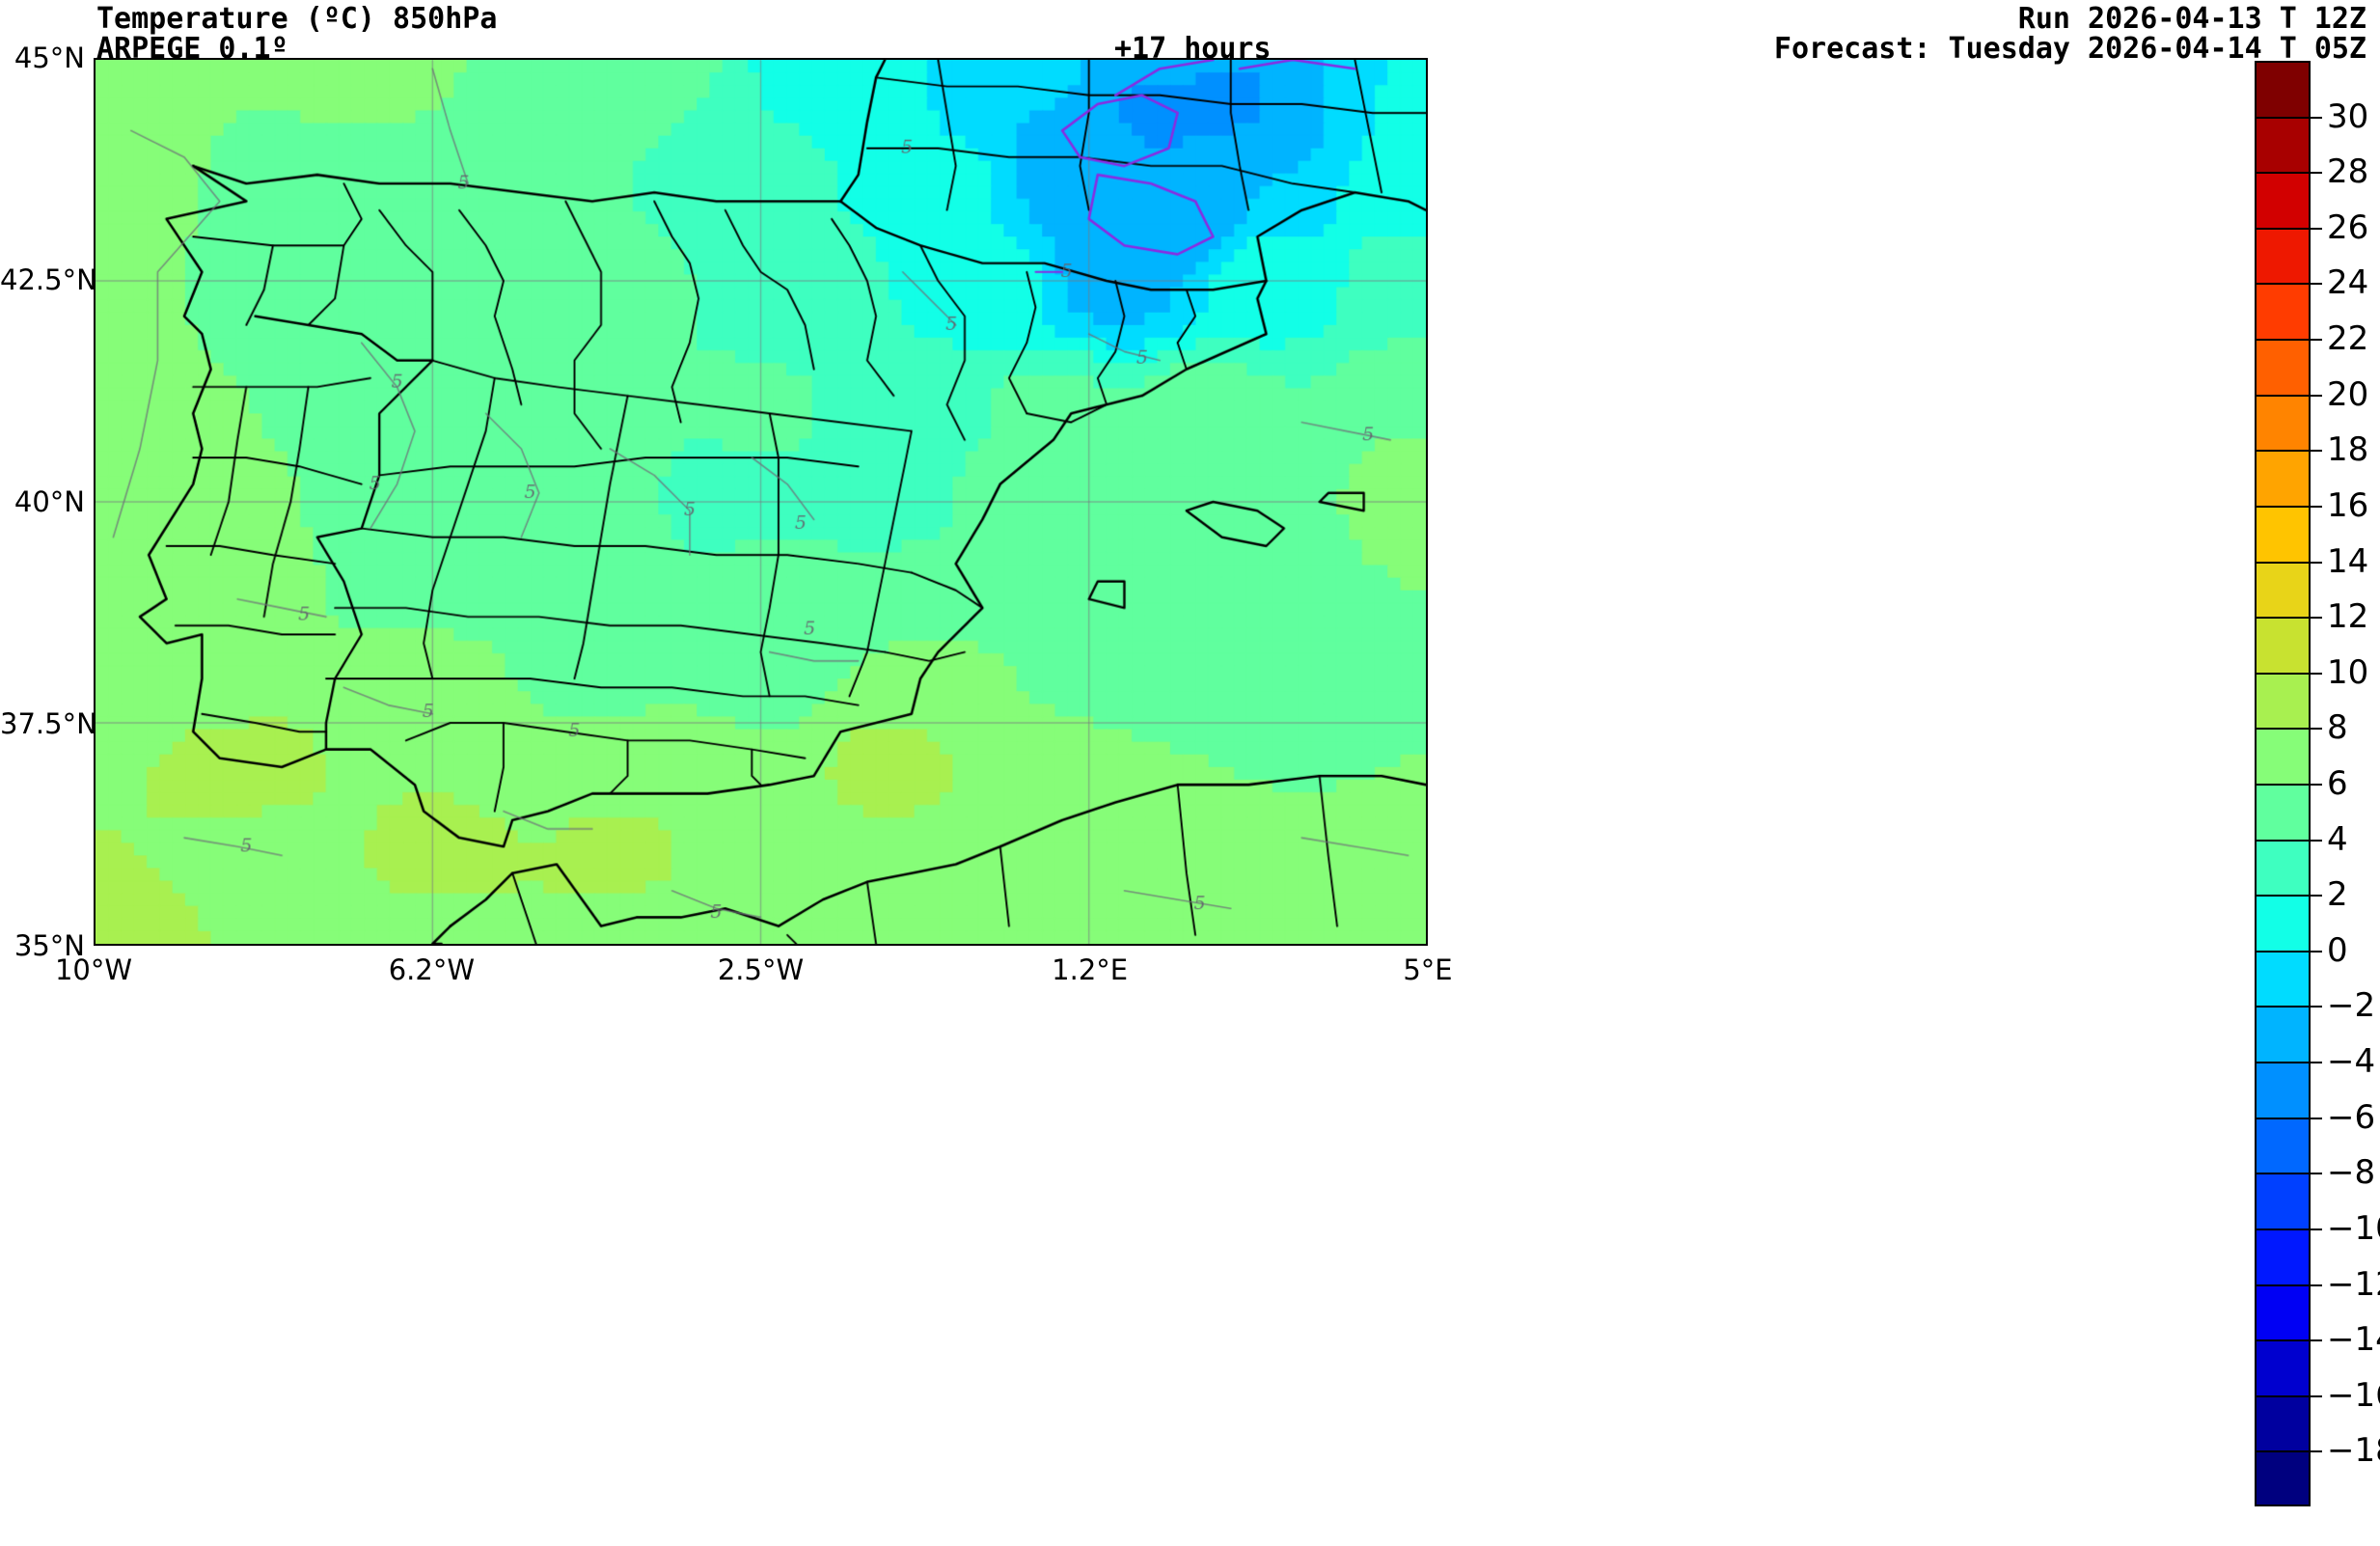  I want to click on colorbar-tick-label: 18, so click(2348, 450).